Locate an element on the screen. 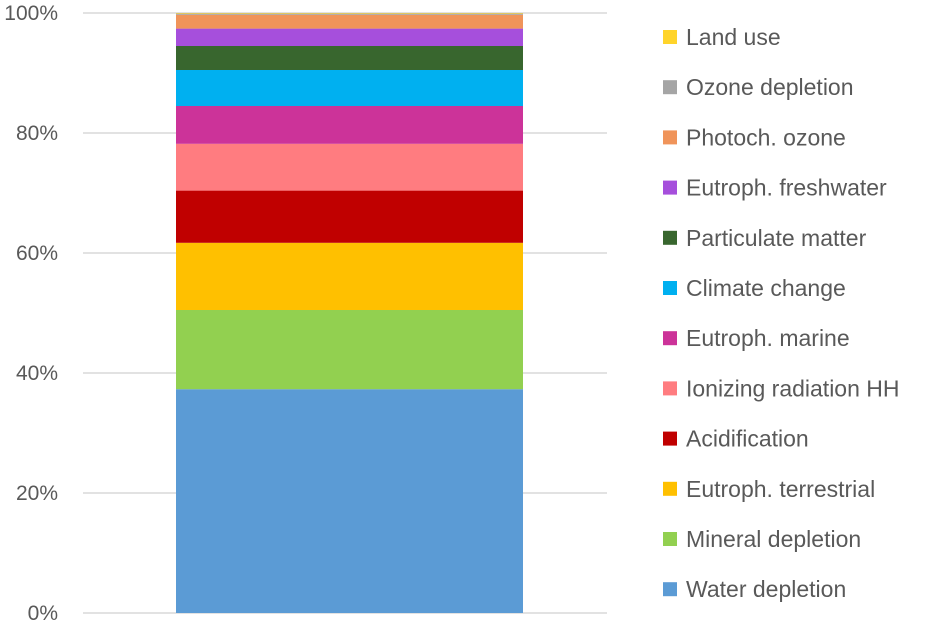 The image size is (927, 623). legend-swatch-photoch-ozone is located at coordinates (670, 137).